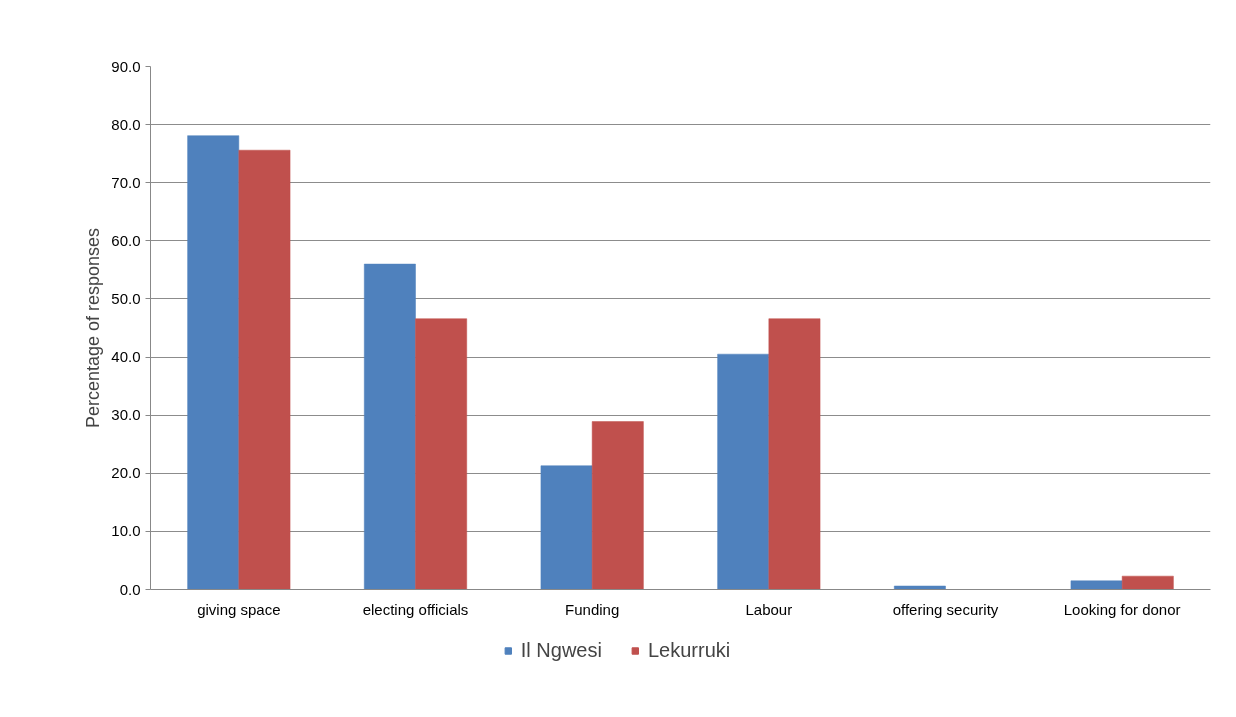 This screenshot has width=1236, height=717. What do you see at coordinates (415, 609) in the screenshot?
I see `x-tick-label: electing officials` at bounding box center [415, 609].